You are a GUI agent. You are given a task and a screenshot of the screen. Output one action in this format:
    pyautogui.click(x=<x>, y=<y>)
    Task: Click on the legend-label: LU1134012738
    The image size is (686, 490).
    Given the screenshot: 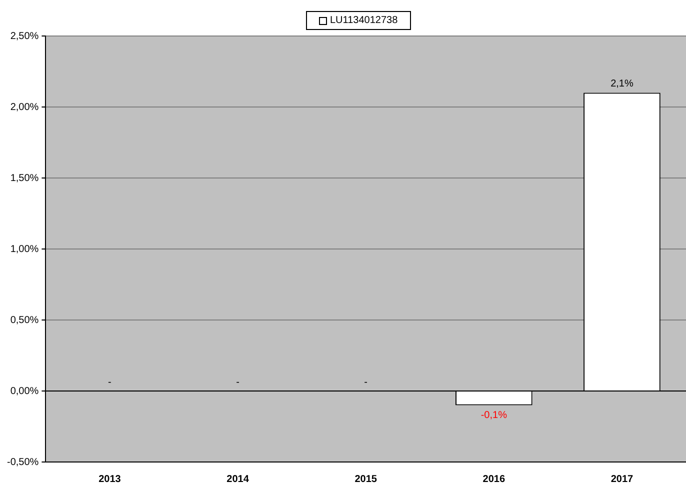 What is the action you would take?
    pyautogui.click(x=364, y=20)
    